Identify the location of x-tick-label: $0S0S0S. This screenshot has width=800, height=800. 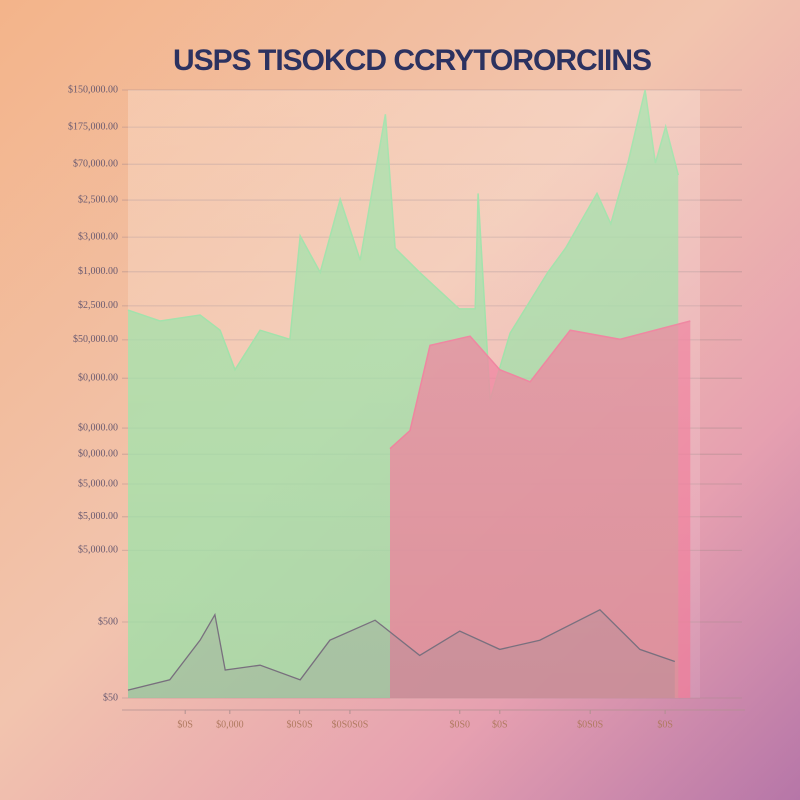
(350, 724).